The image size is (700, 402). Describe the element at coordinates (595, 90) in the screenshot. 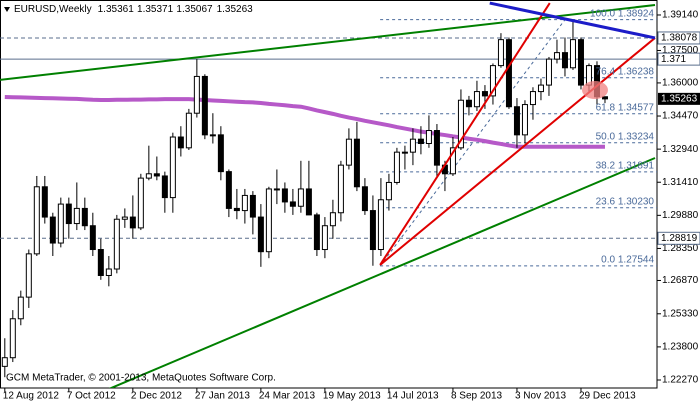

I see `highlight-circle` at that location.